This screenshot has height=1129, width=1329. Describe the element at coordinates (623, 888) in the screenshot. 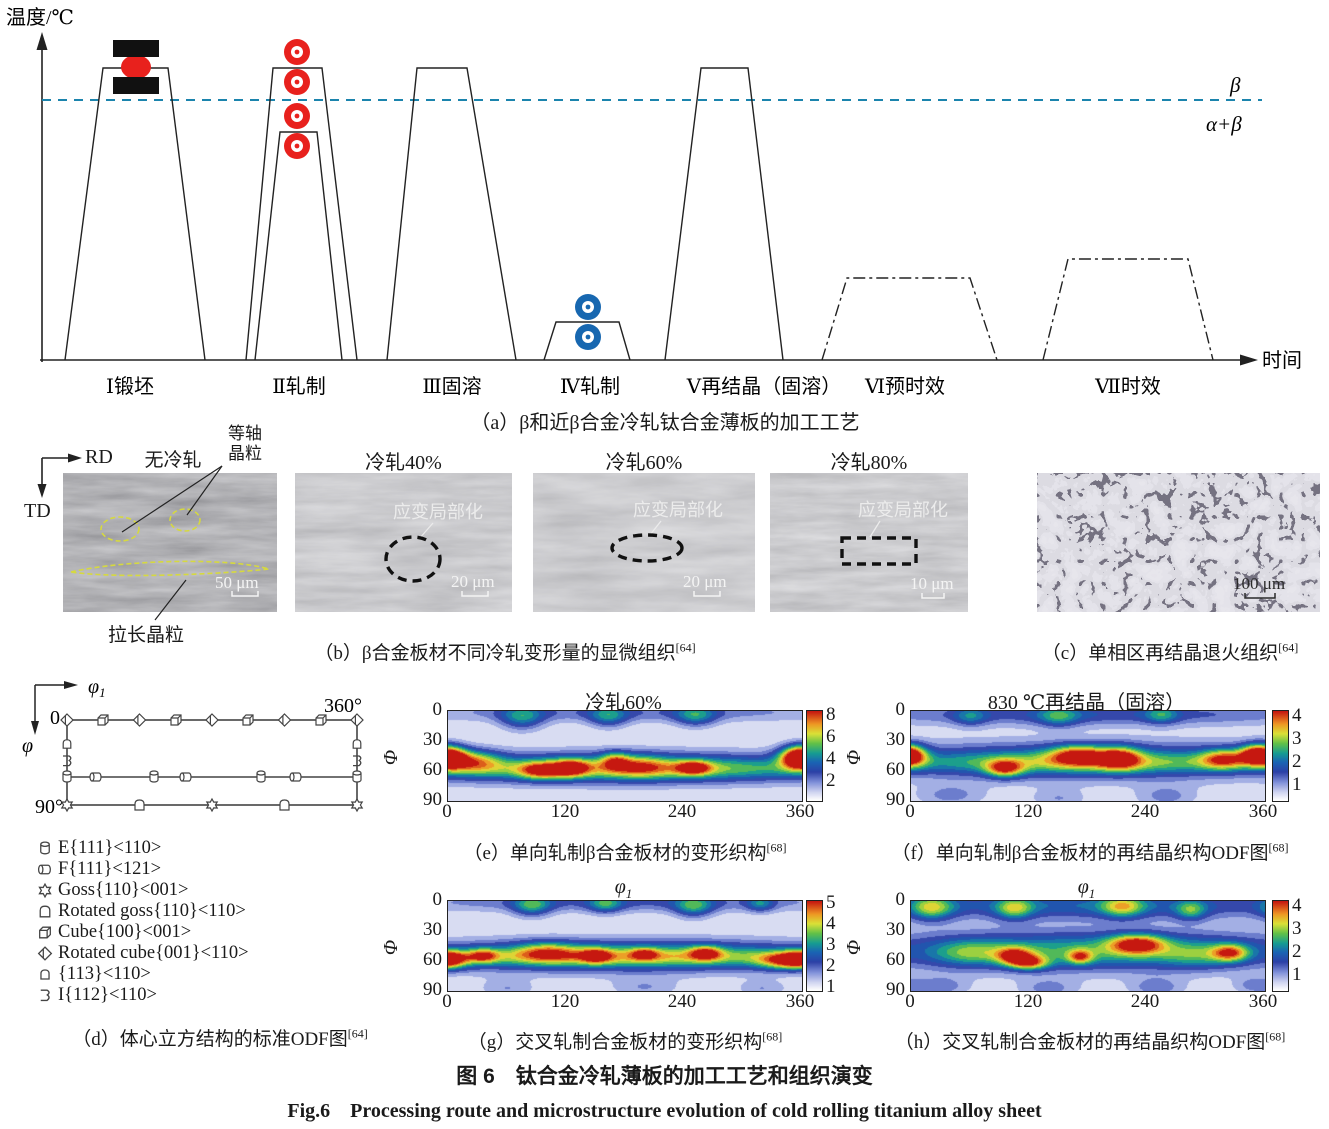

I see `chart-title-g: φ1` at that location.